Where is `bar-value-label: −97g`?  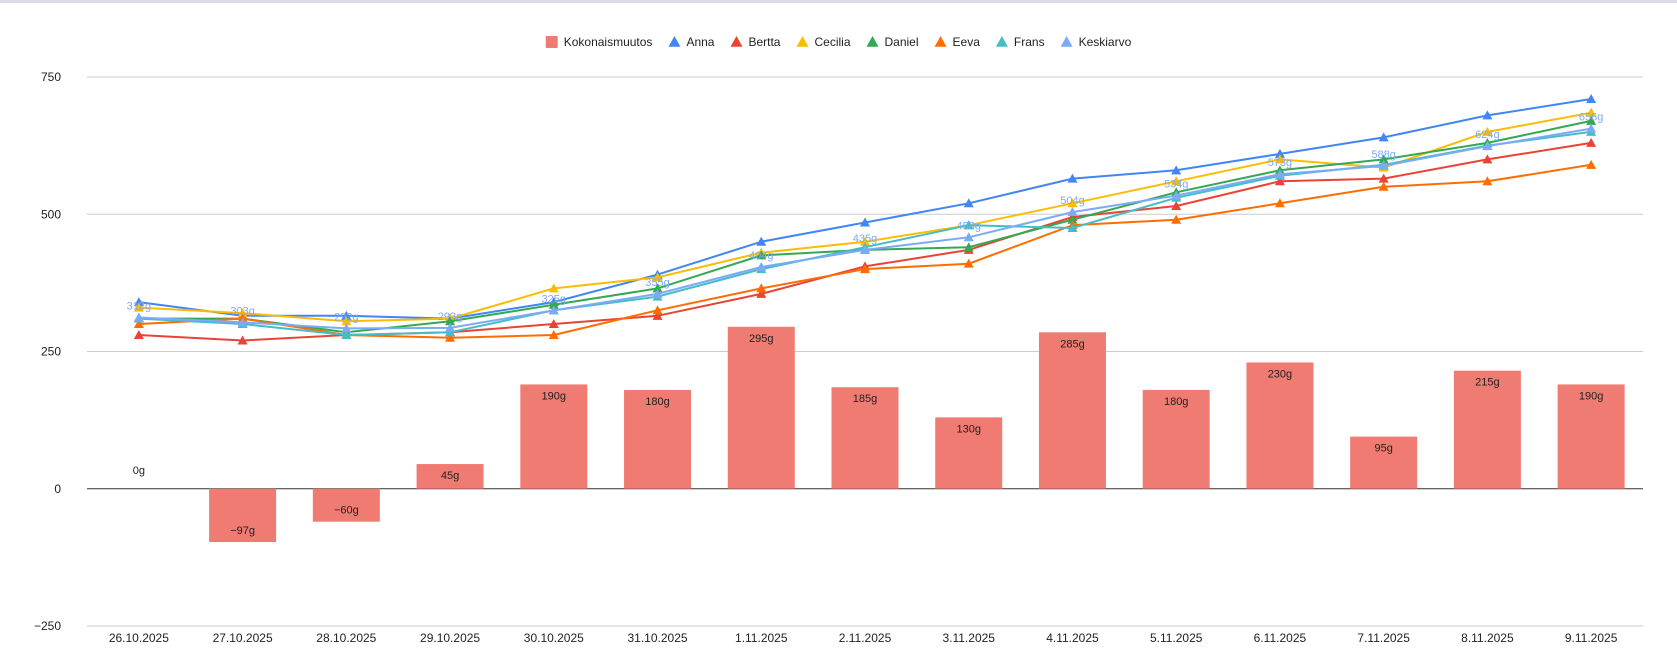
bar-value-label: −97g is located at coordinates (242, 531).